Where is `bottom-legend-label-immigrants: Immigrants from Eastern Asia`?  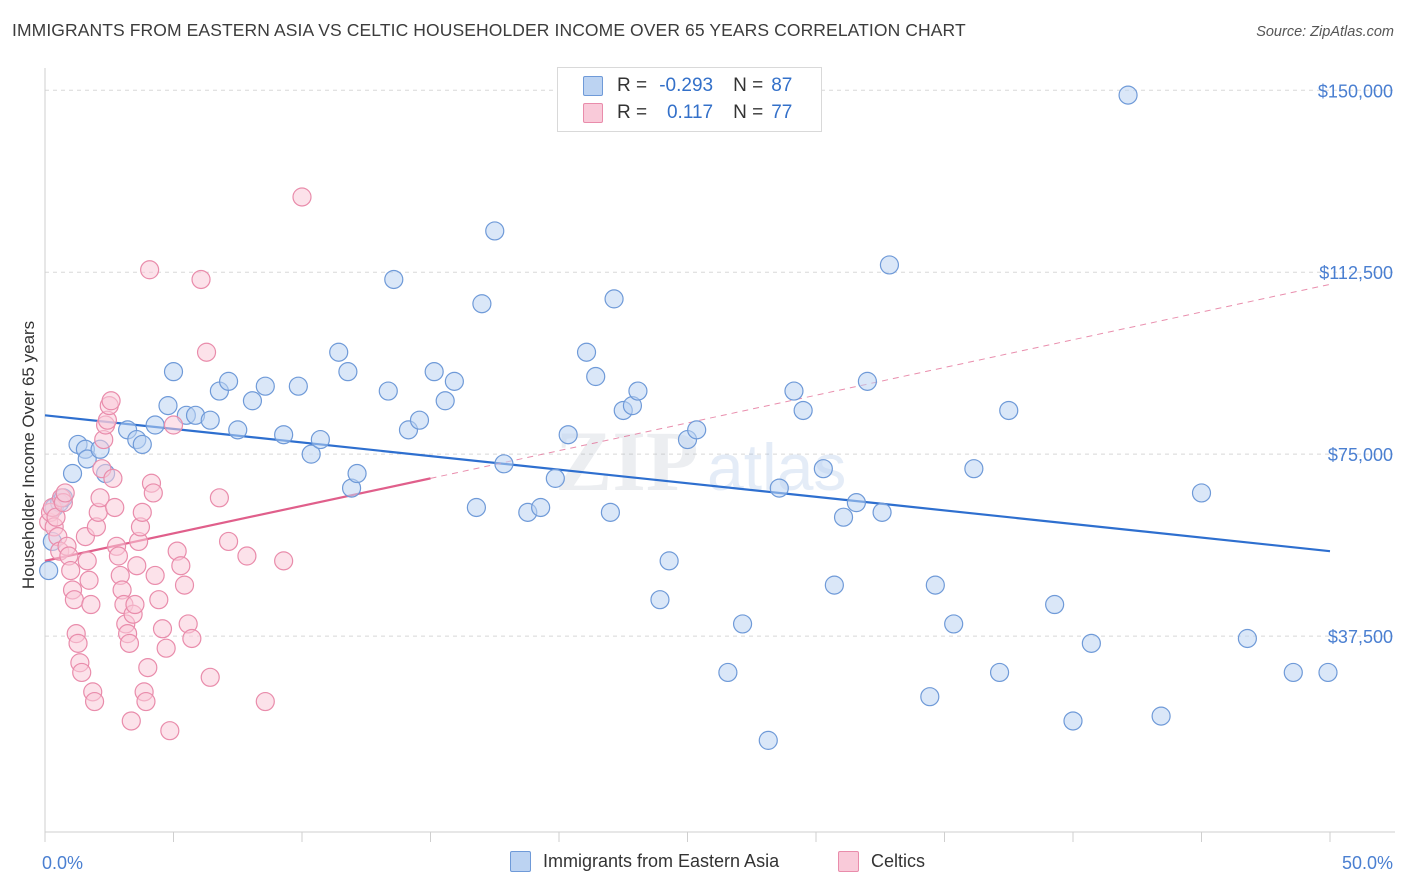 bottom-legend-label-immigrants: Immigrants from Eastern Asia is located at coordinates (661, 861).